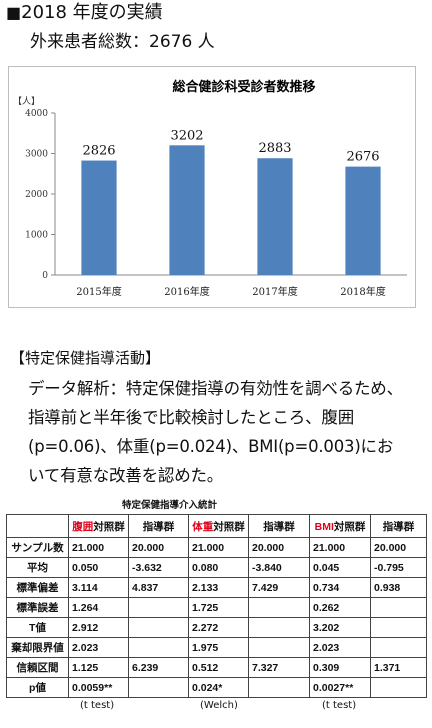  Describe the element at coordinates (216, 647) in the screenshot. I see `table-row: 棄却限界値 2.023 1.975 2.023` at that location.